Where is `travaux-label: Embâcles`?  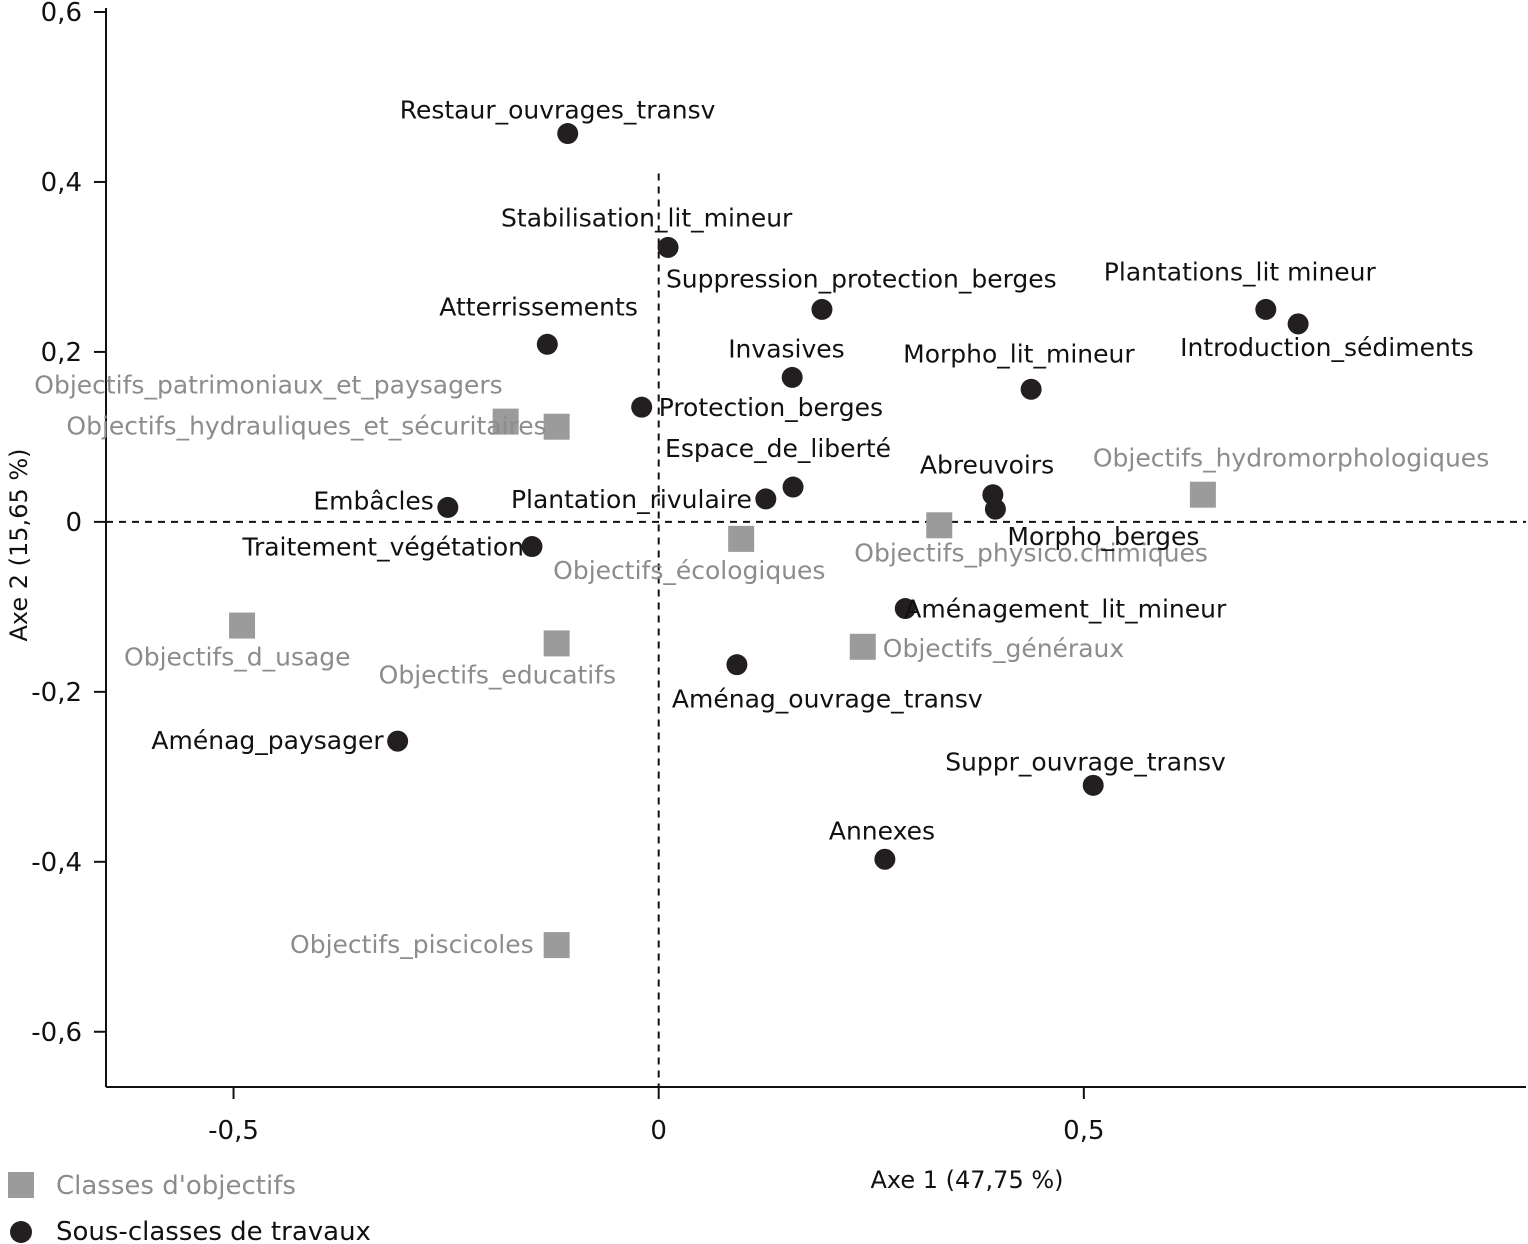 travaux-label: Embâcles is located at coordinates (373, 500).